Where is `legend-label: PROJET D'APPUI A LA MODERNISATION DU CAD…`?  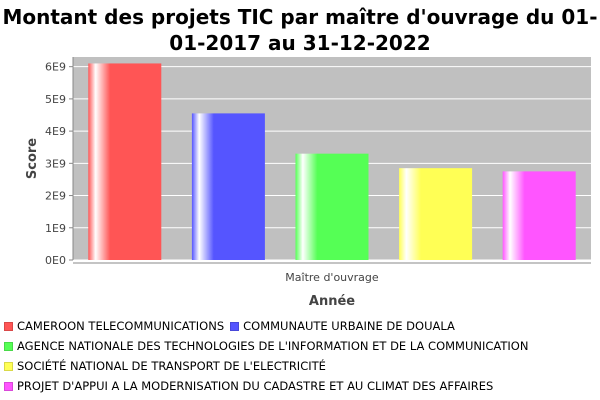 legend-label: PROJET D'APPUI A LA MODERNISATION DU CAD… is located at coordinates (255, 386).